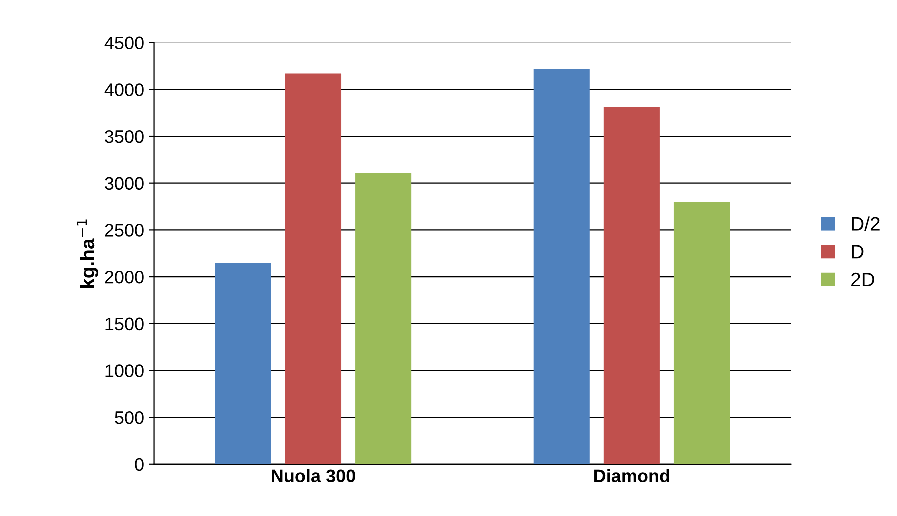 This screenshot has height=516, width=897. I want to click on x-tick-label: Diamond, so click(632, 476).